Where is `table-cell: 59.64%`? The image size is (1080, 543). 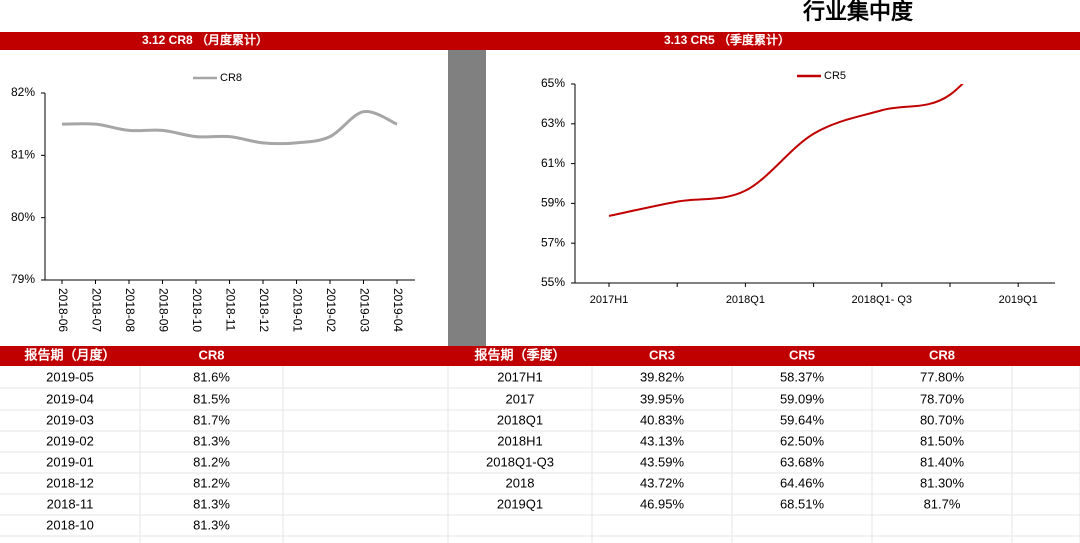 table-cell: 59.64% is located at coordinates (802, 419).